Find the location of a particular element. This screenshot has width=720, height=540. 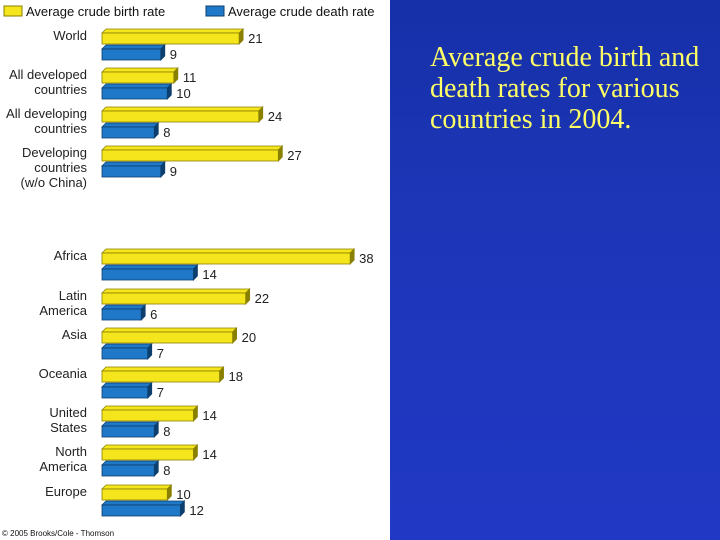

birth-rate-value: 22 is located at coordinates (262, 298).